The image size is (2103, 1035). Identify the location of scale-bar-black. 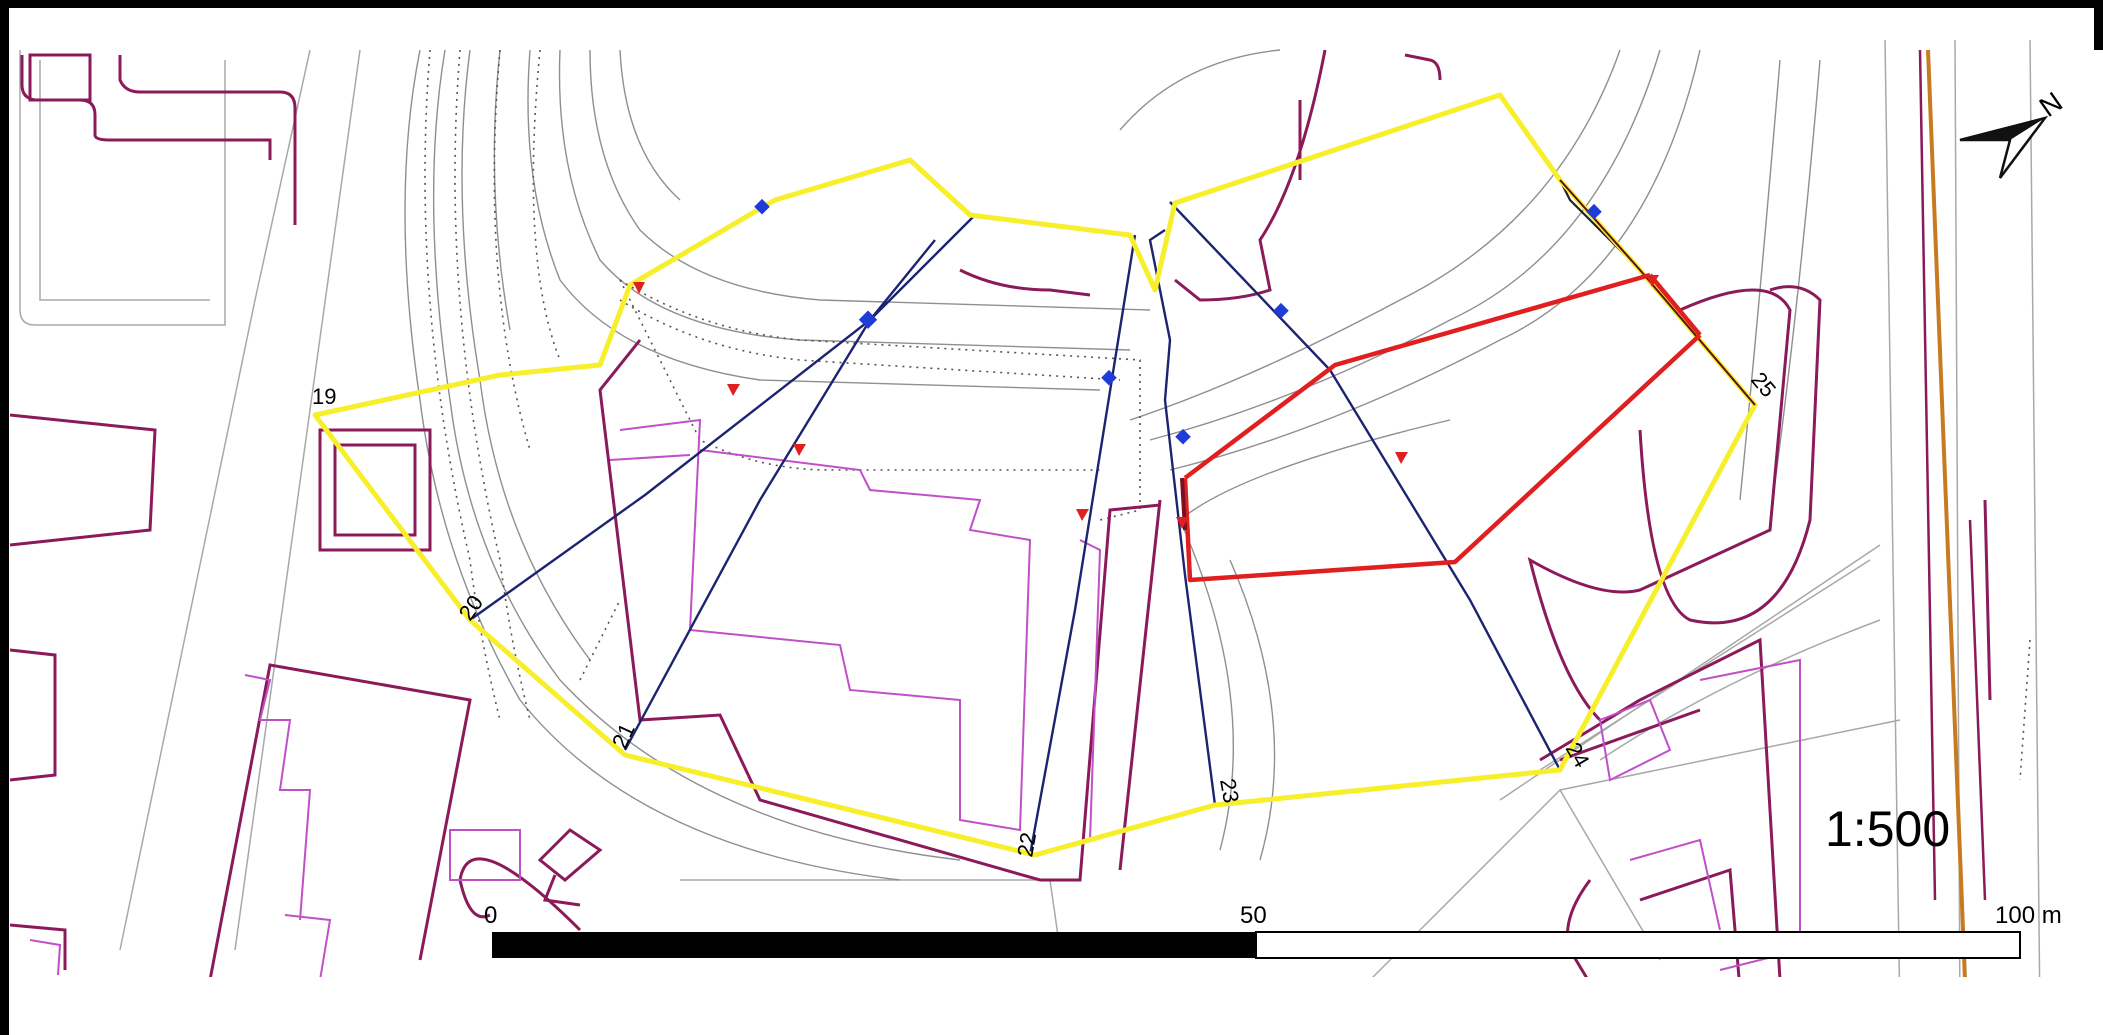
(874, 945).